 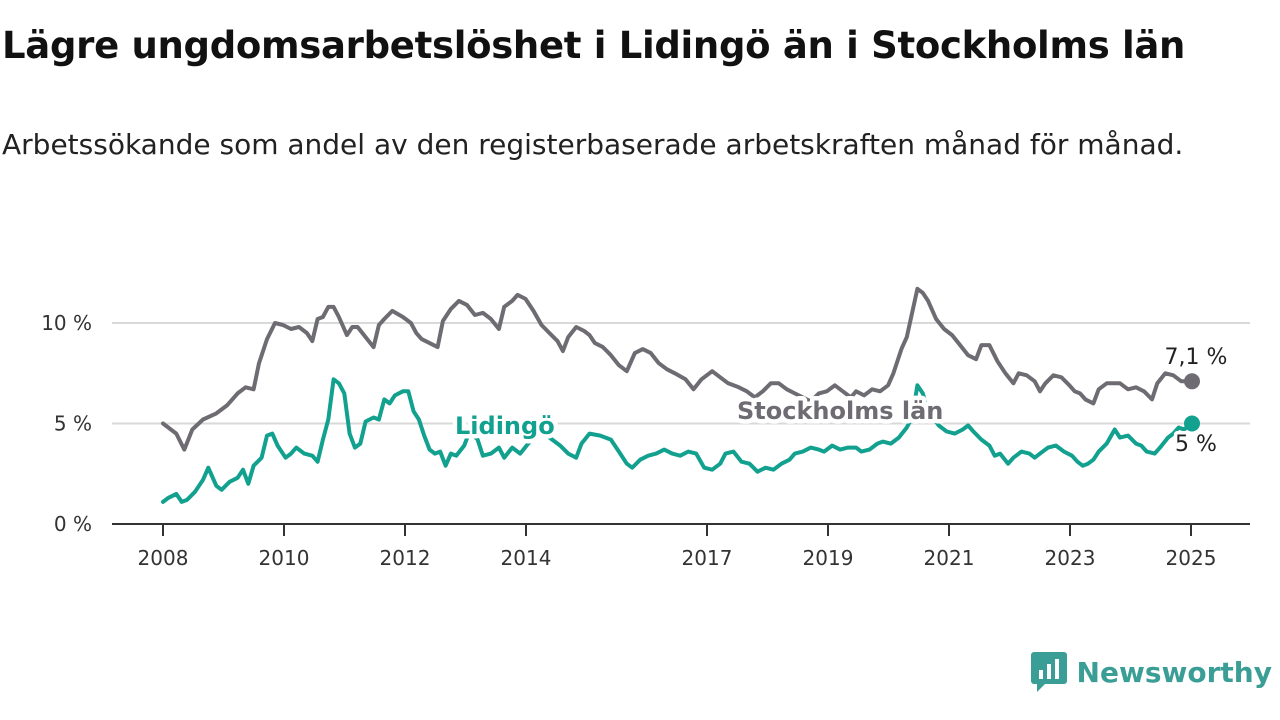 I want to click on x-tick-label: 2017, so click(x=707, y=558).